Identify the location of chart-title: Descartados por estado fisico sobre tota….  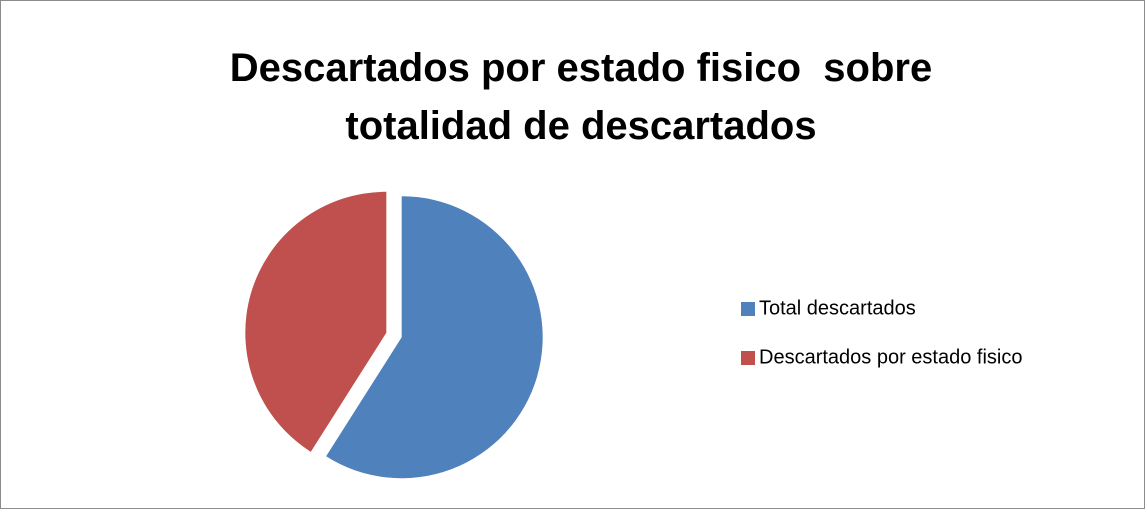
(586, 97).